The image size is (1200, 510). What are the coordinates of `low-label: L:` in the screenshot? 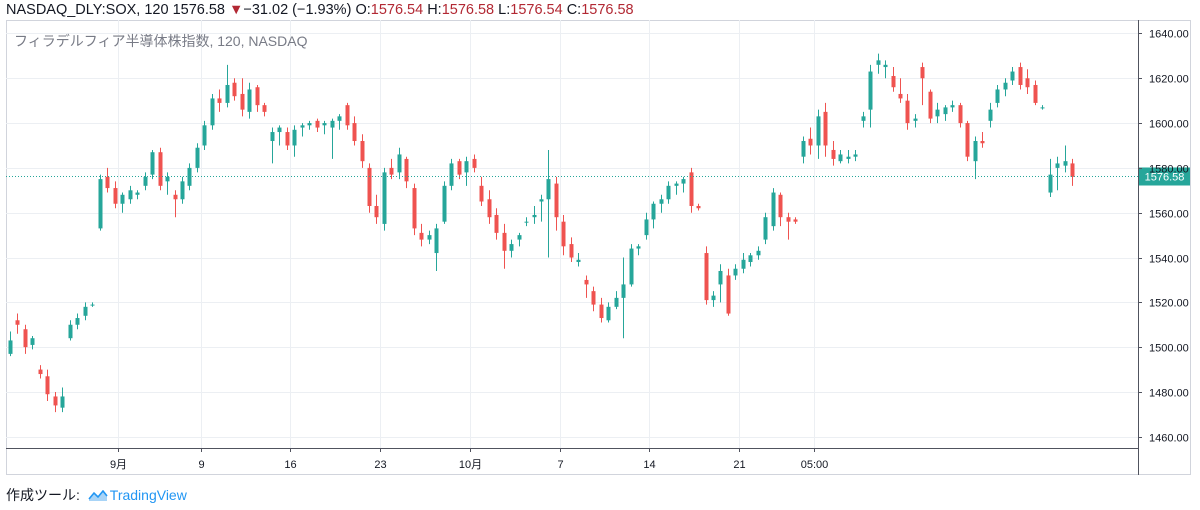 It's located at (504, 10).